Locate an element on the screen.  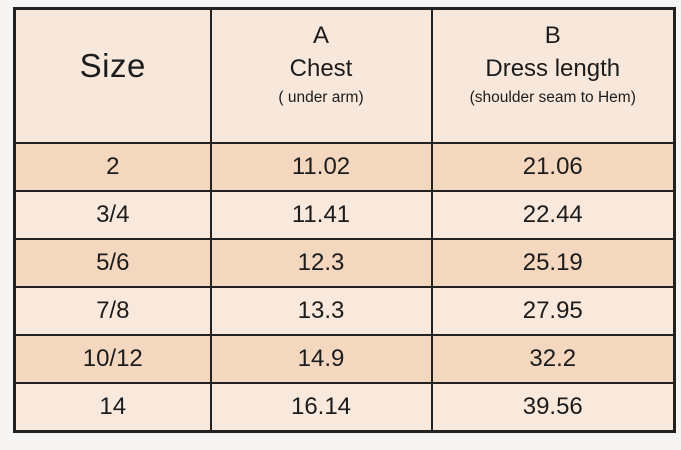
dress-column-subtitle: (shoulder seam to Hem) is located at coordinates (552, 97).